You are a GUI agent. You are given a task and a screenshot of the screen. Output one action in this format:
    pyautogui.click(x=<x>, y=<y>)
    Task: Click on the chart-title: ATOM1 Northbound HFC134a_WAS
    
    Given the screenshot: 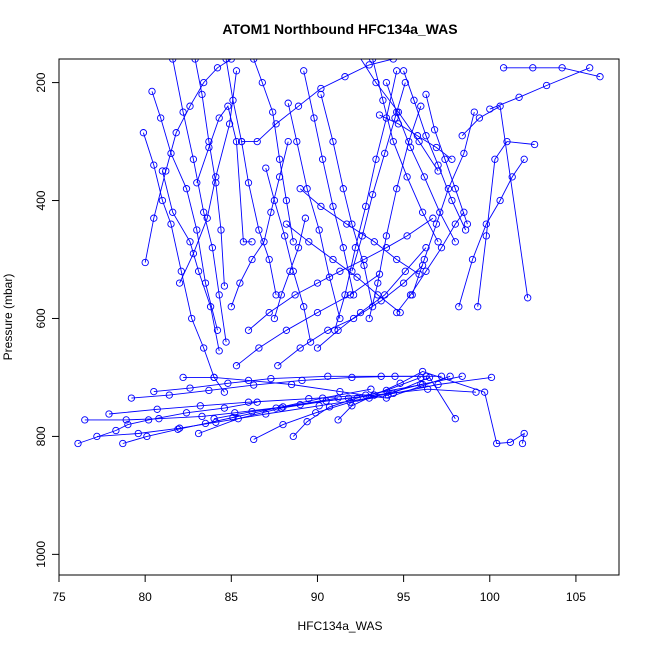 What is the action you would take?
    pyautogui.click(x=339, y=29)
    